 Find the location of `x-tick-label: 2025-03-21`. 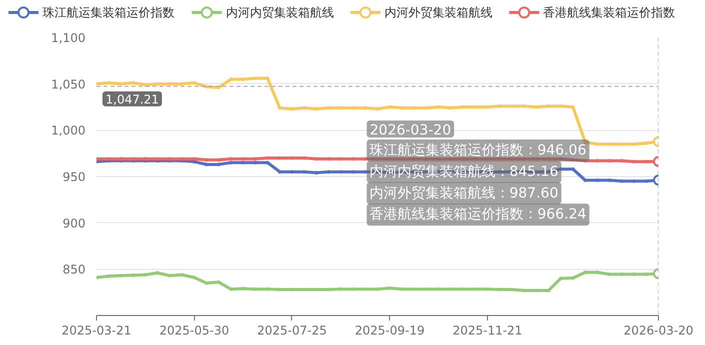

x-tick-label: 2025-03-21 is located at coordinates (97, 331).